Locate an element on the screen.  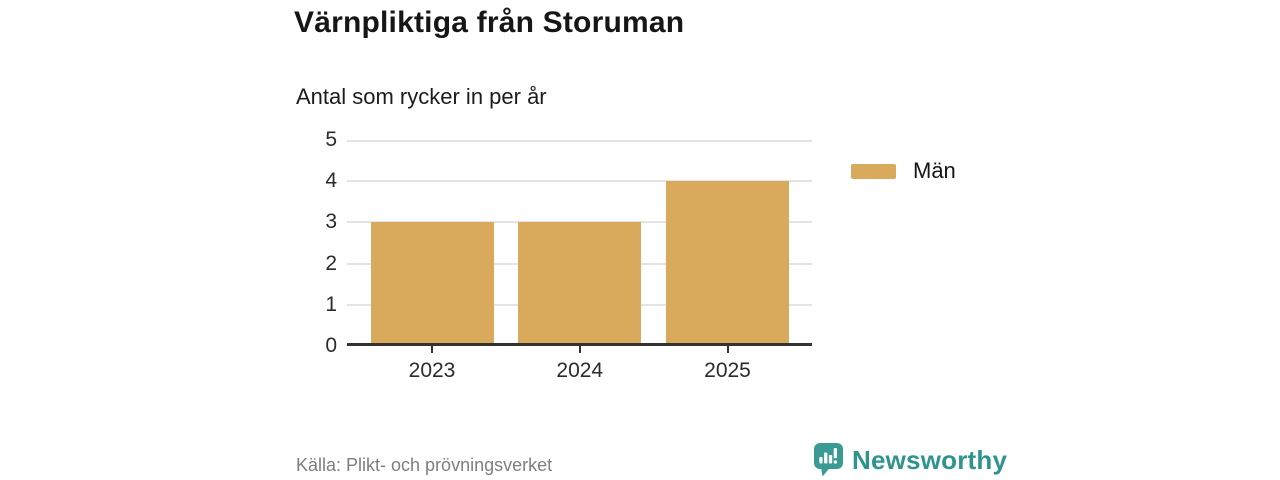
x-axis-line is located at coordinates (579, 344).